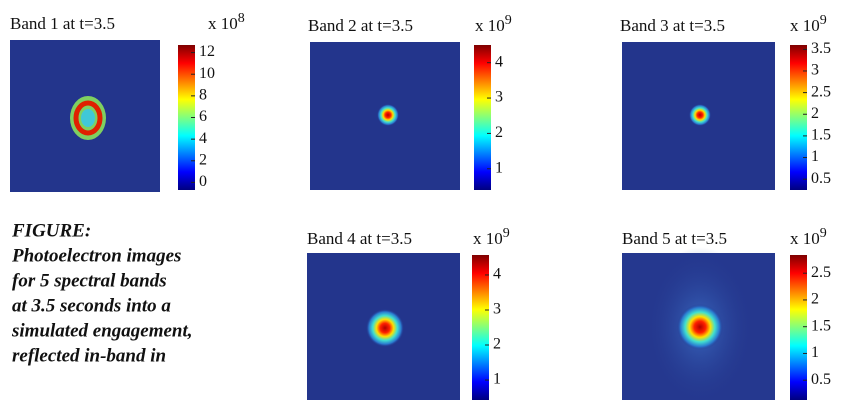  Describe the element at coordinates (89, 280) in the screenshot. I see `caption-line: for 5 spectral bands` at that location.